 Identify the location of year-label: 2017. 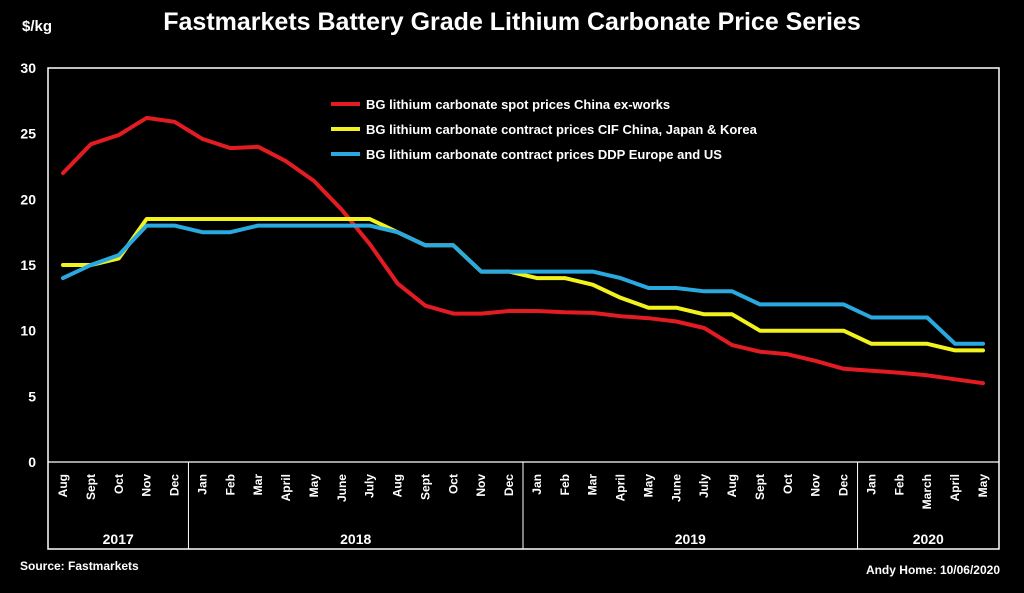
(118, 539).